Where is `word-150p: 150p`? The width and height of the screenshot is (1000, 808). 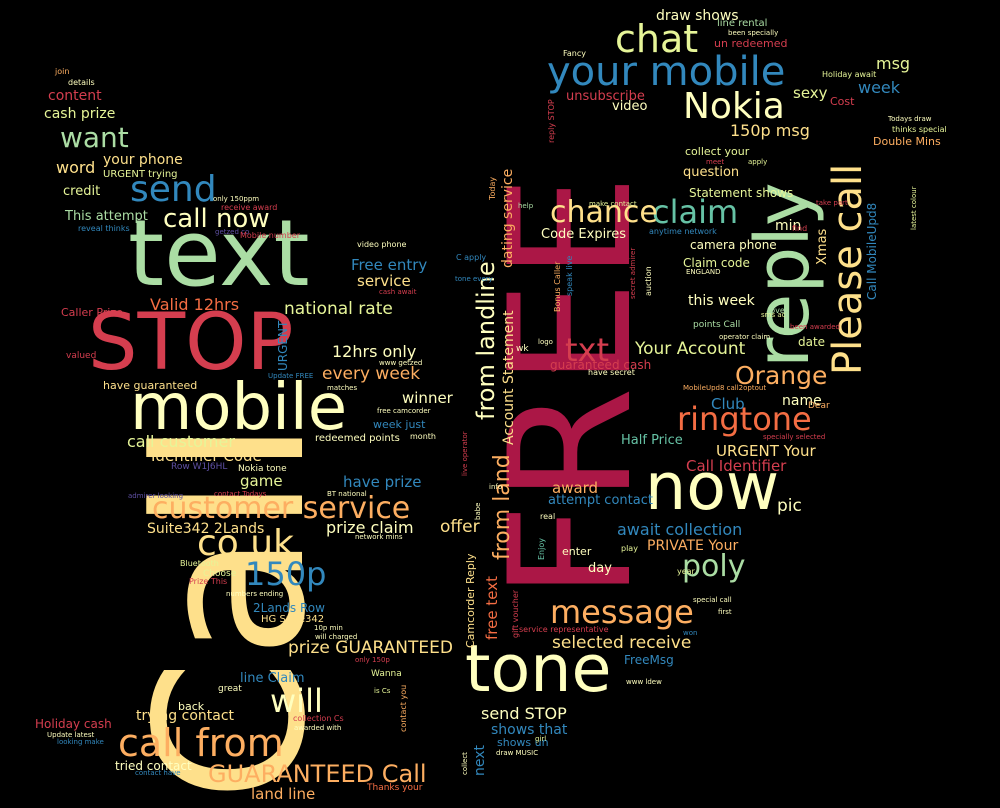
word-150p: 150p is located at coordinates (286, 574).